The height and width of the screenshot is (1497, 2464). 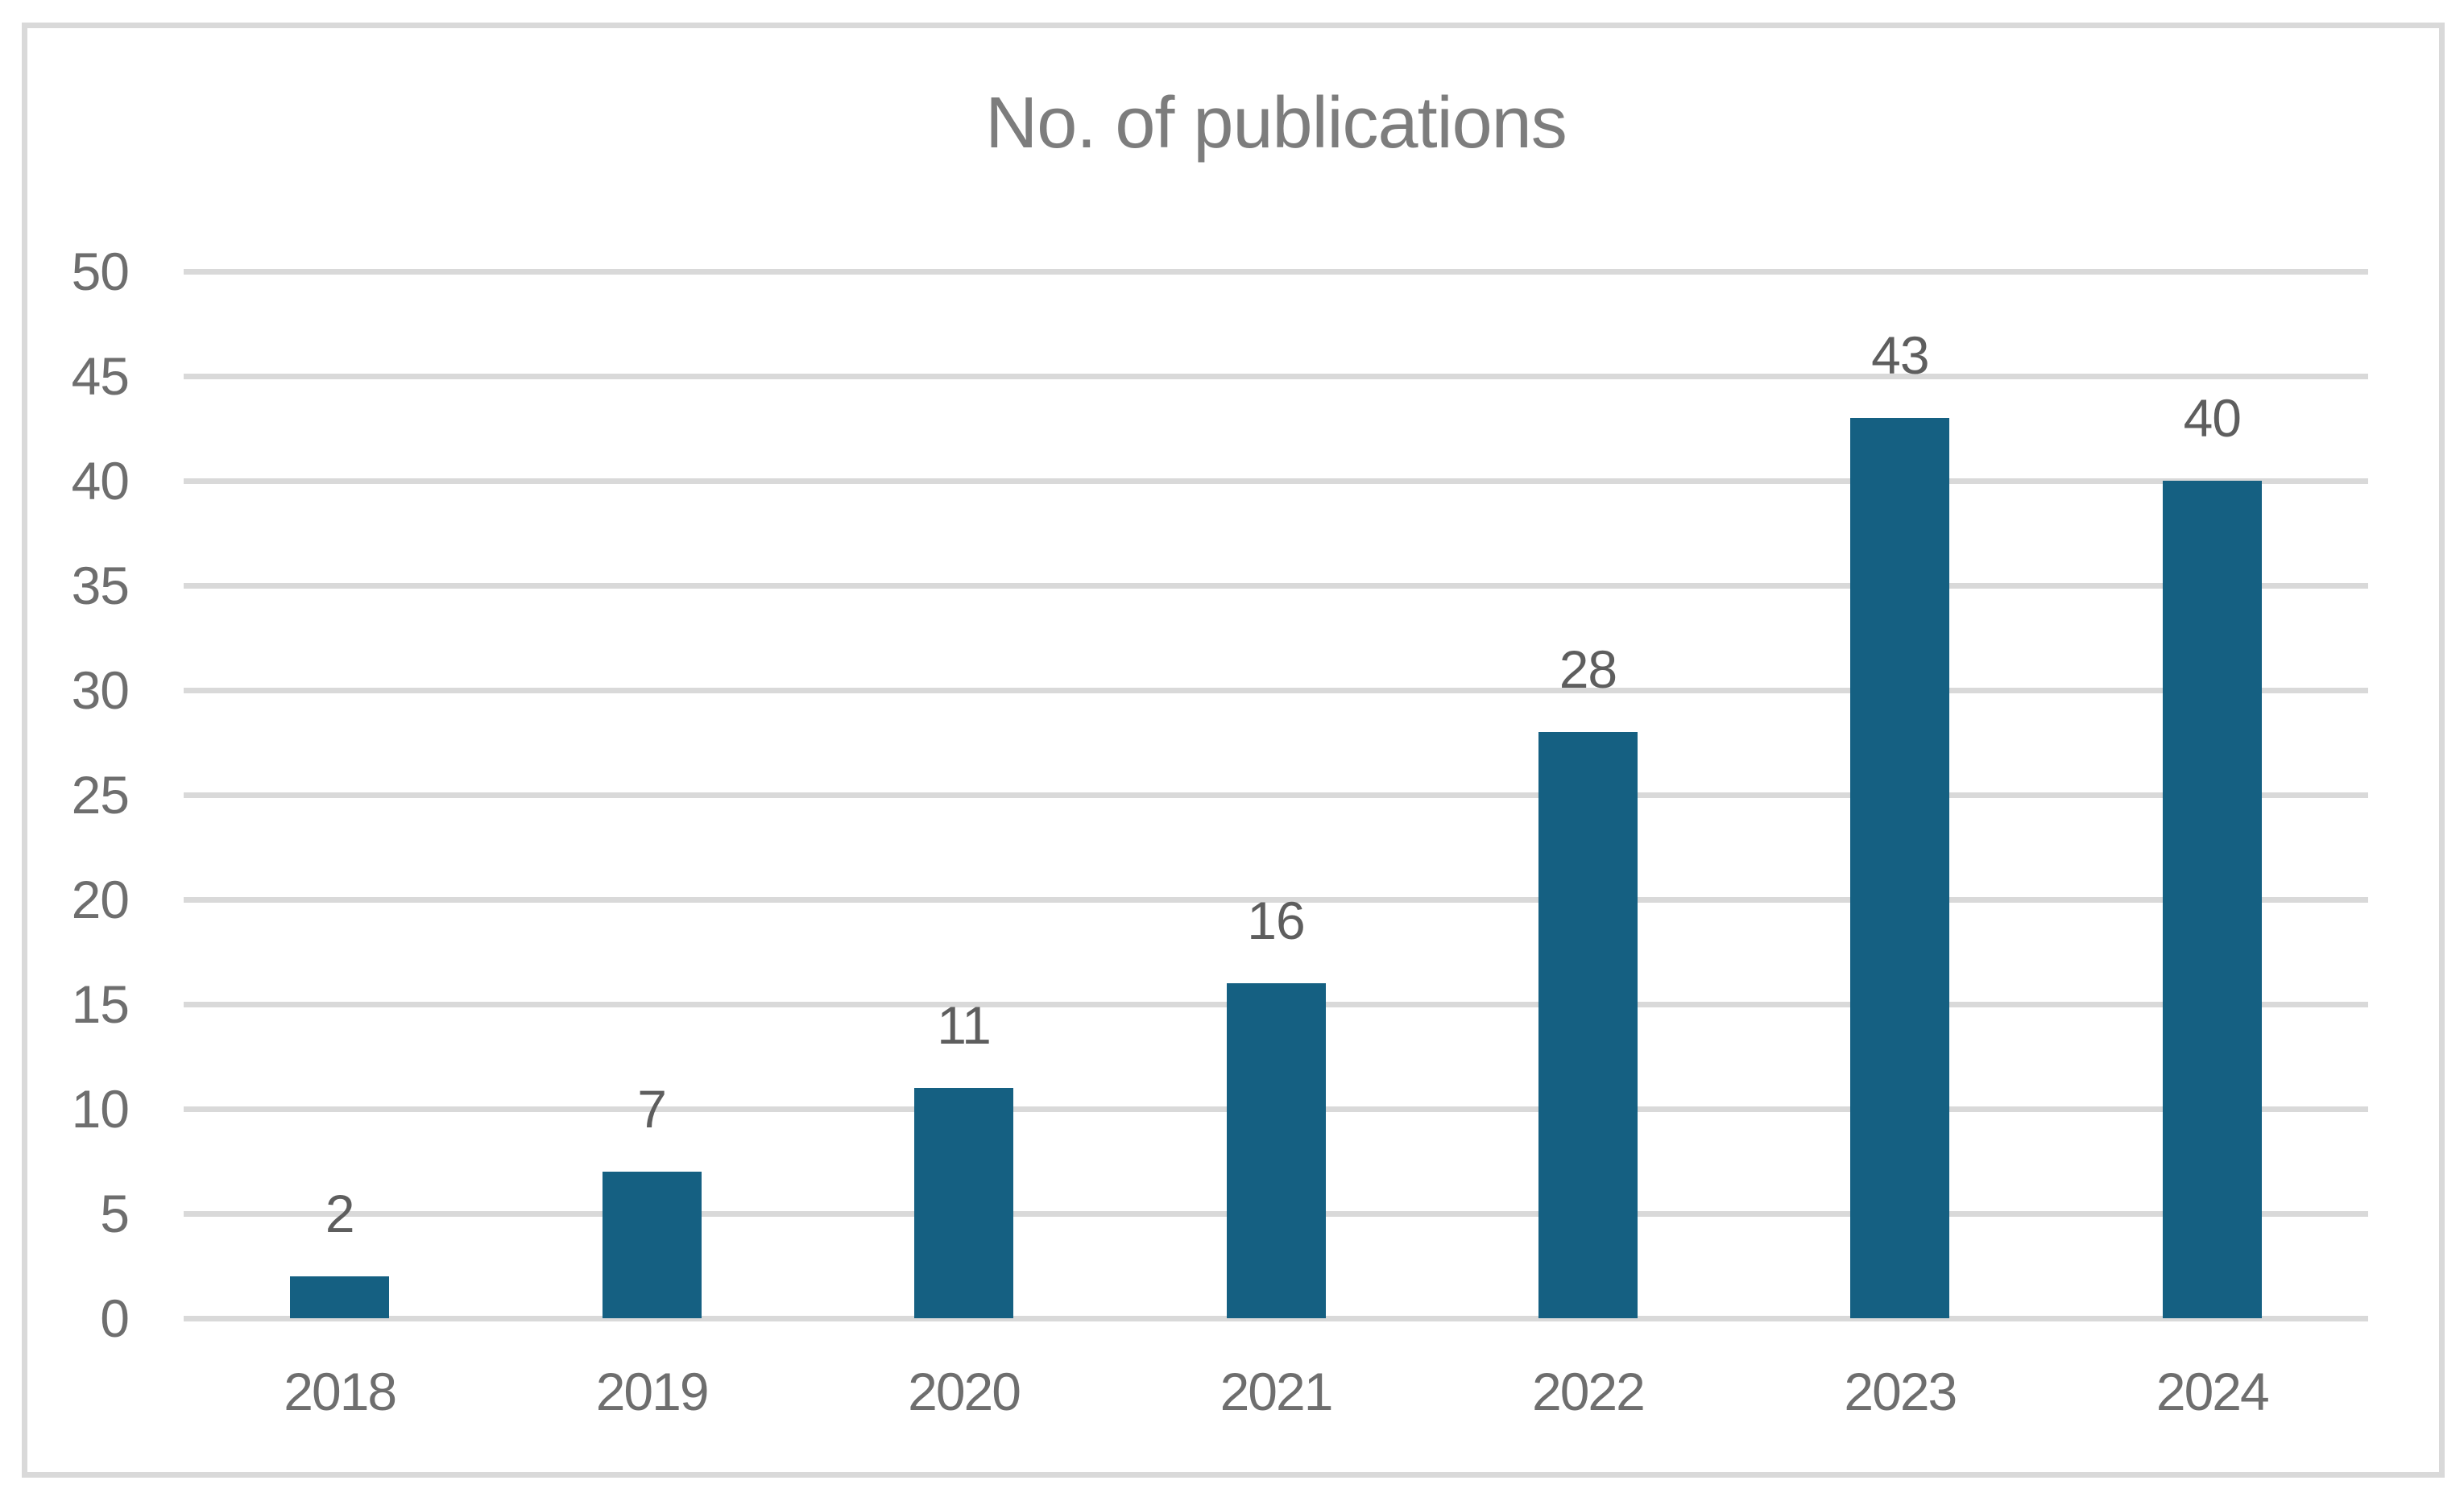 I want to click on y-tick-label-20: 20, so click(x=100, y=900).